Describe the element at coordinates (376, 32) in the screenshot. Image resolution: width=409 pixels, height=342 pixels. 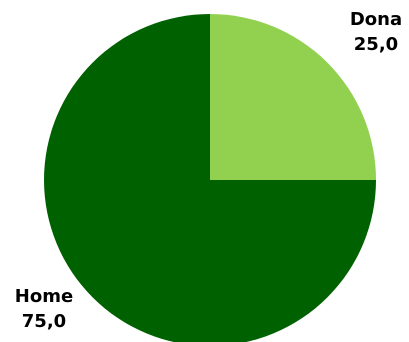
I see `slice-label-dona: Dona 25,0` at that location.